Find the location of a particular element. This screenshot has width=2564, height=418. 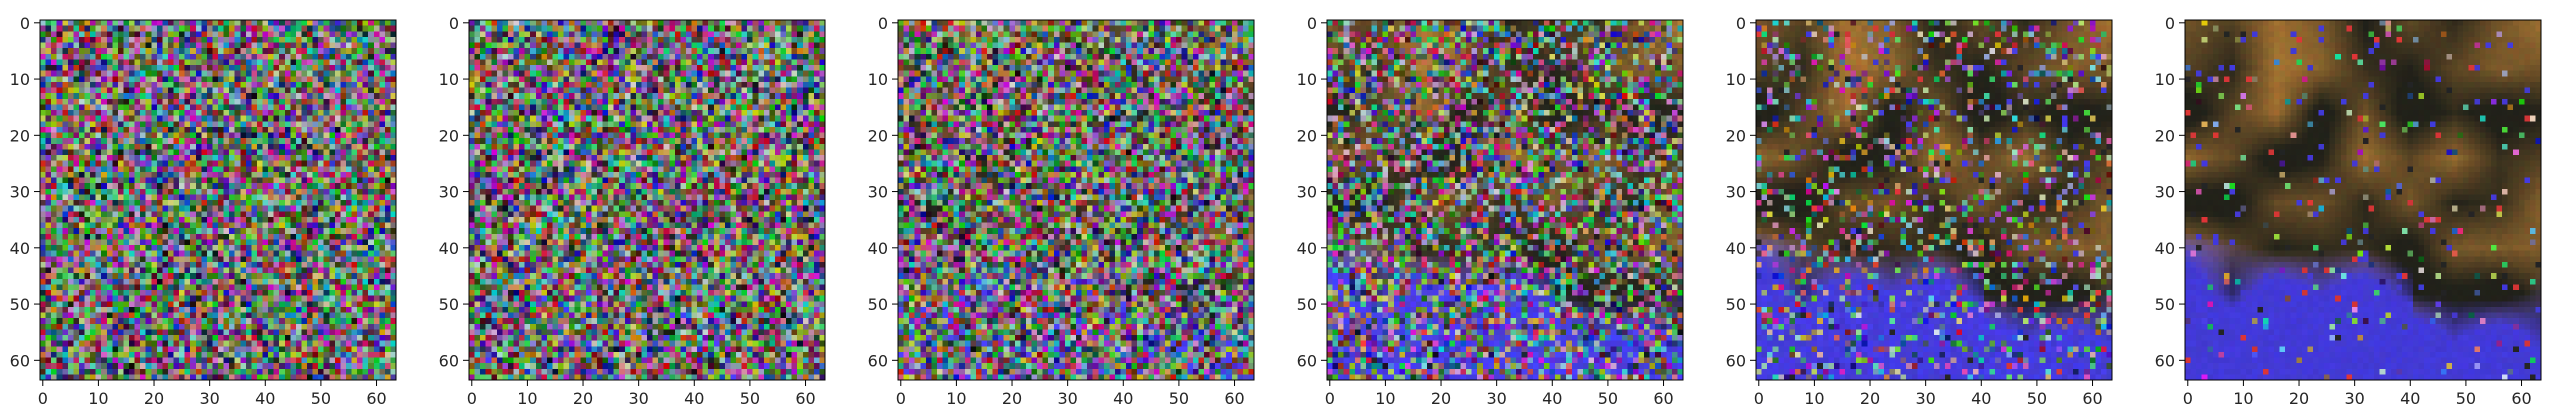

panel-6-image is located at coordinates (2363, 200).